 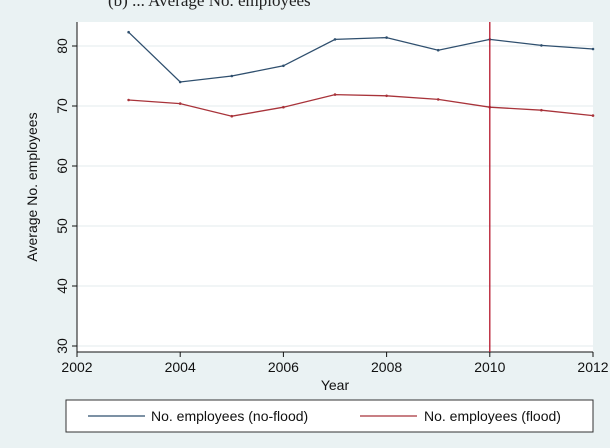 What do you see at coordinates (128, 32) in the screenshot?
I see `data-point-no-flood-2003` at bounding box center [128, 32].